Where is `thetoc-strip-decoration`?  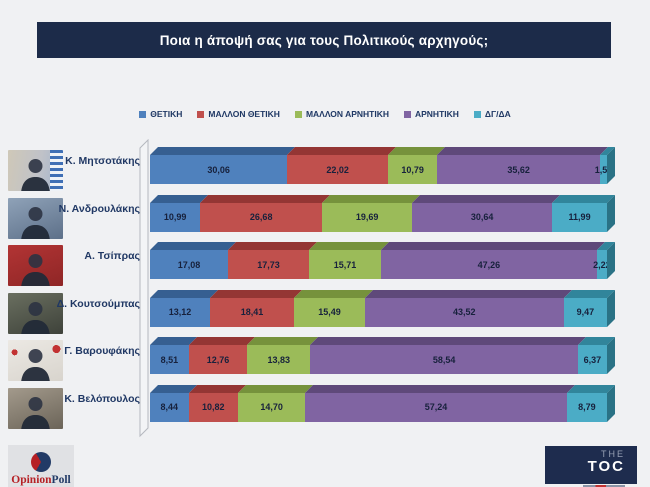
thetoc-strip-decoration is located at coordinates (604, 486).